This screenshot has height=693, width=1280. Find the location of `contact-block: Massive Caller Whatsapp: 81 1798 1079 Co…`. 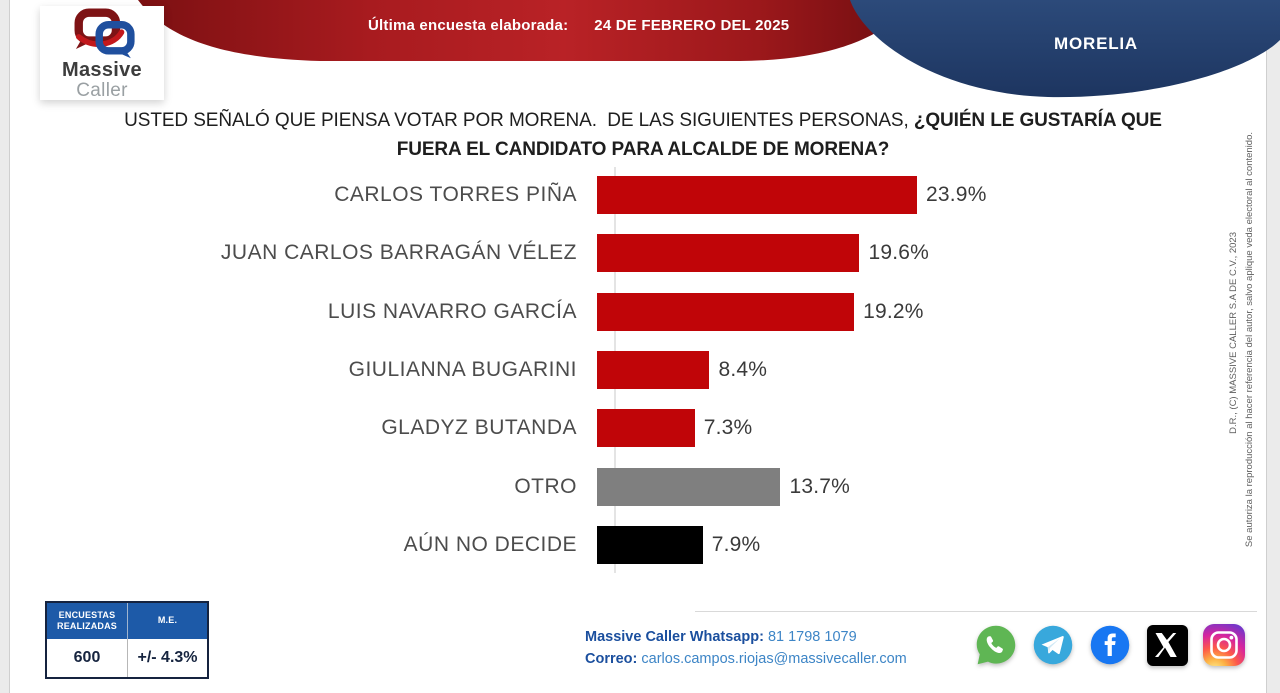

contact-block: Massive Caller Whatsapp: 81 1798 1079 Co… is located at coordinates (746, 649).